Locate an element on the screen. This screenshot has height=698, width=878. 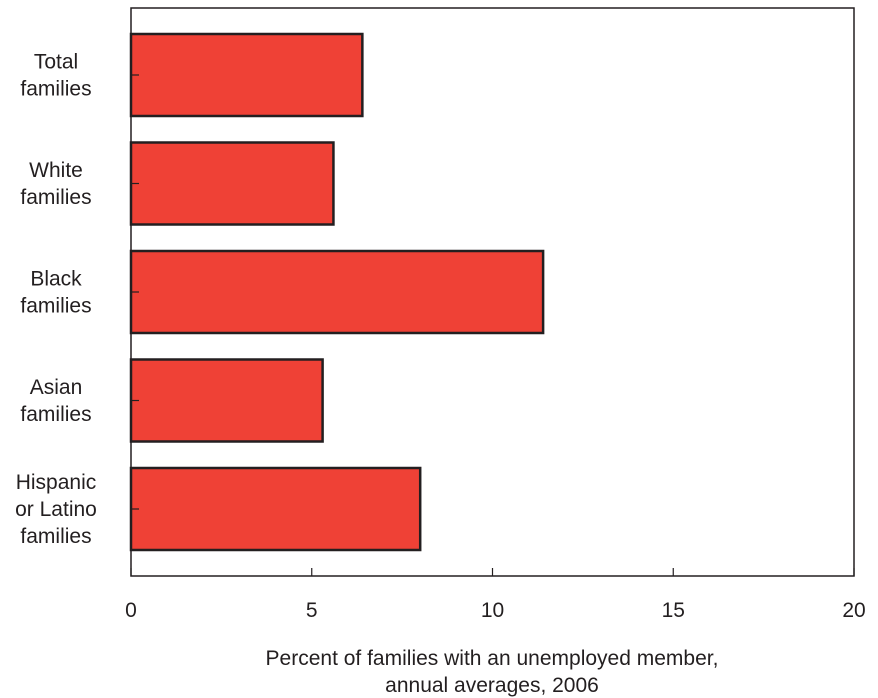
x-tick-label-0: 0 is located at coordinates (131, 610).